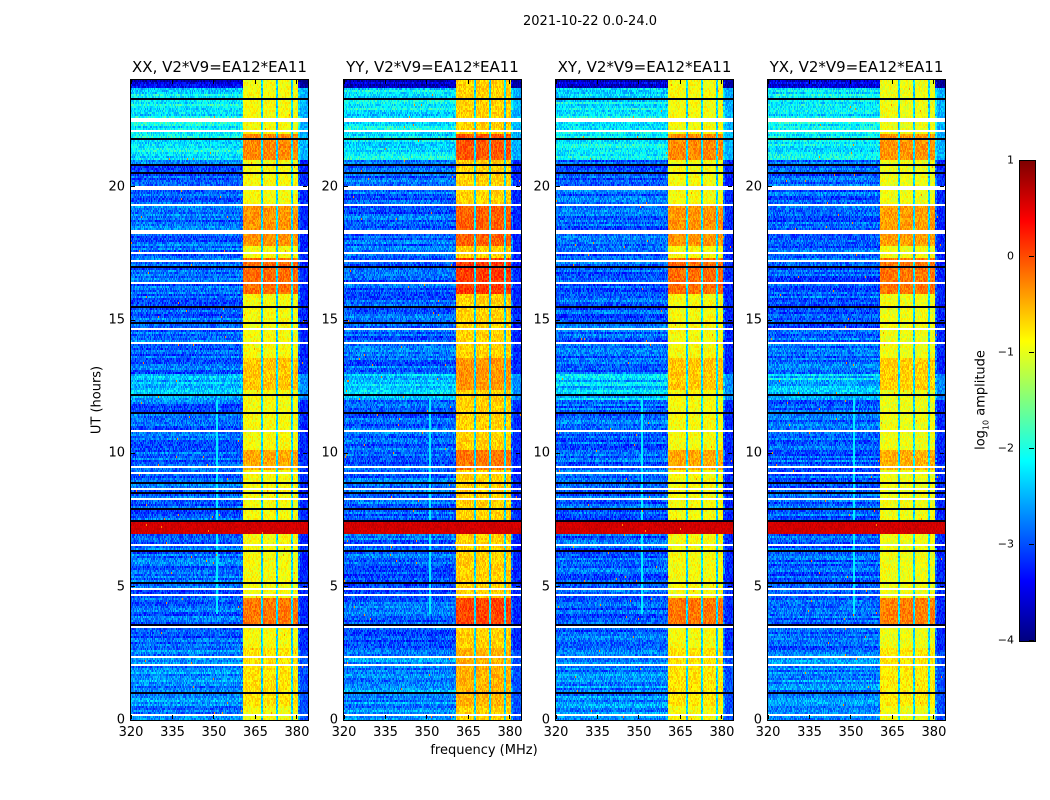  I want to click on colorbar-tick-label: −3, so click(1005, 544).